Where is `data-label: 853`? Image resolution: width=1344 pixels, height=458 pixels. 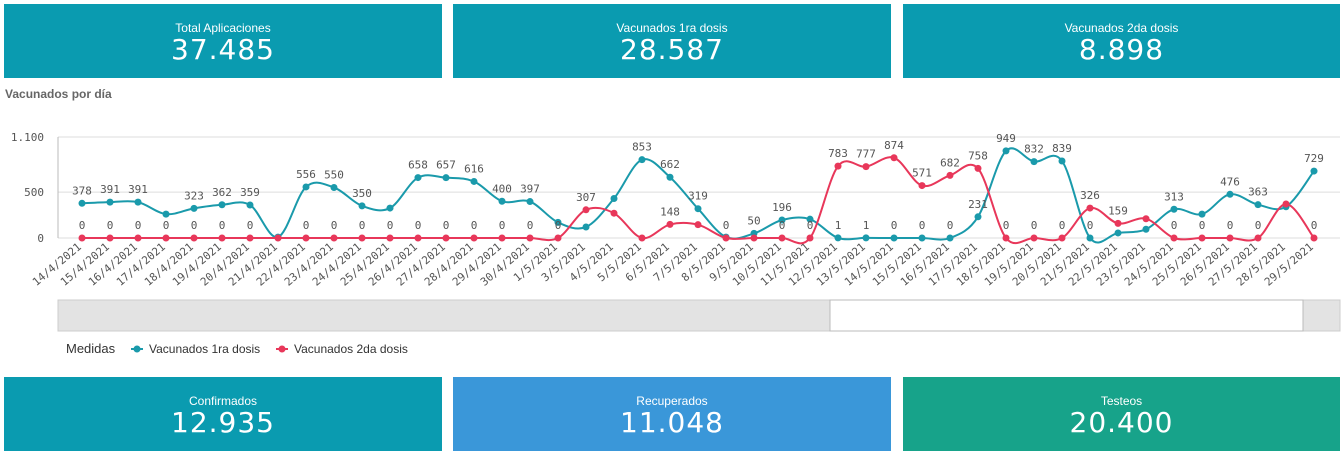
data-label: 853 is located at coordinates (642, 147).